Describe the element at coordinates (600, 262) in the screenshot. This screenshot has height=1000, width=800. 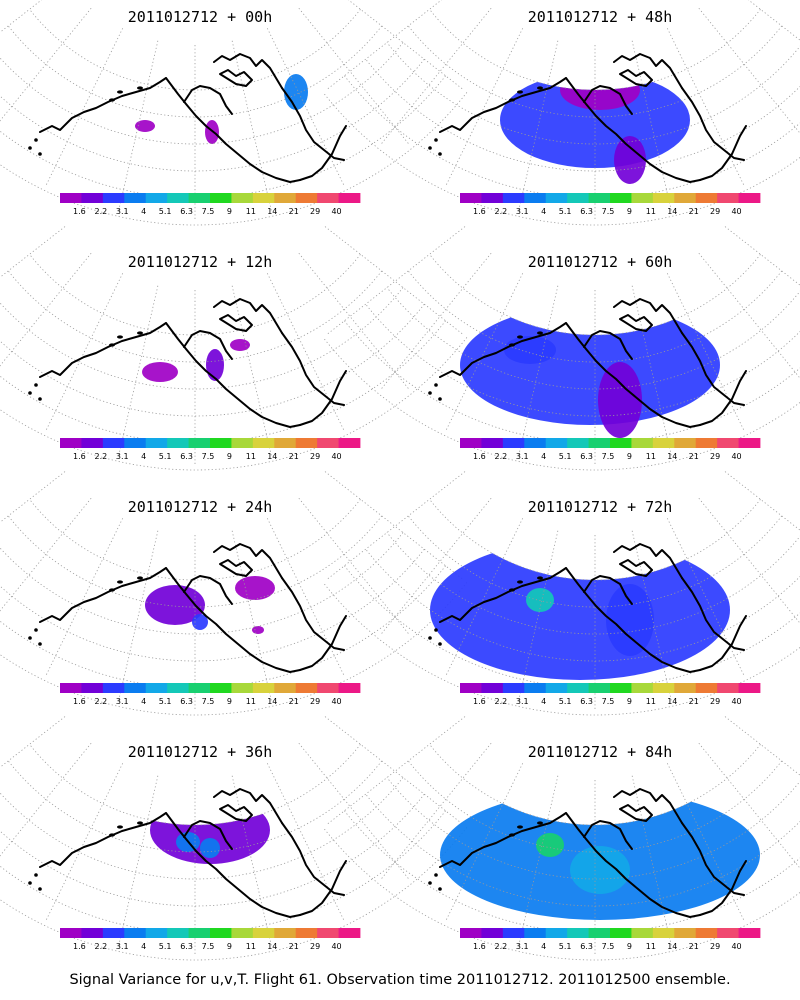
I see `panel-title: 2011012712 + 60h` at that location.